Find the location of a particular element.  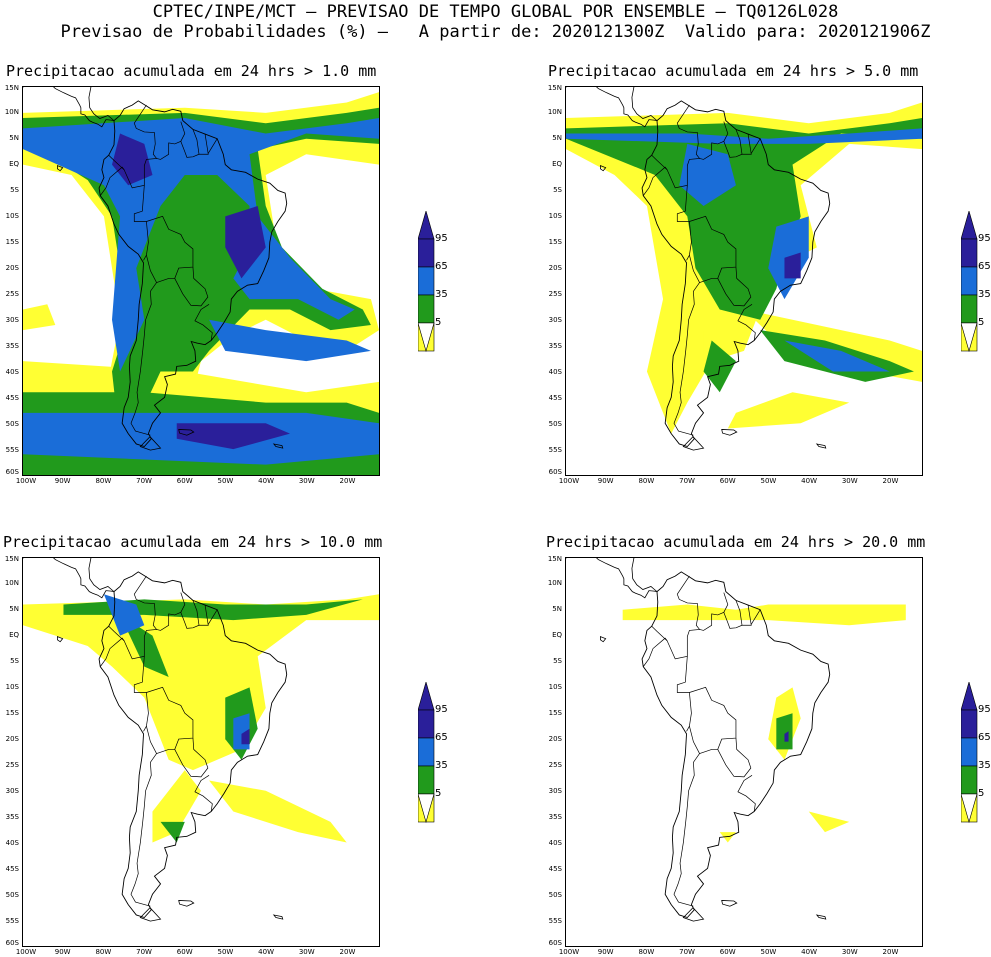

lat-tick-label: 60S is located at coordinates (555, 472).